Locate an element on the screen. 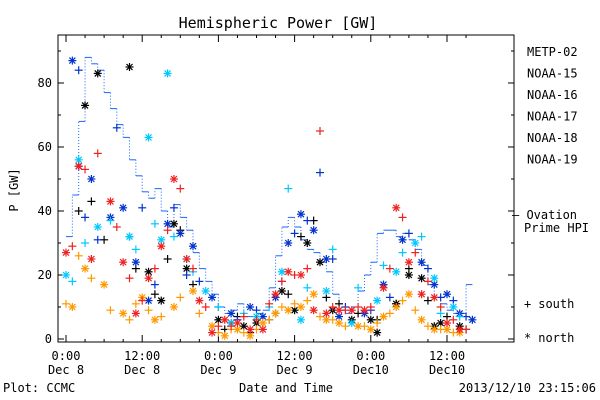 Image resolution: width=600 pixels, height=400 pixels. metp-02-south-point is located at coordinates (91, 201).